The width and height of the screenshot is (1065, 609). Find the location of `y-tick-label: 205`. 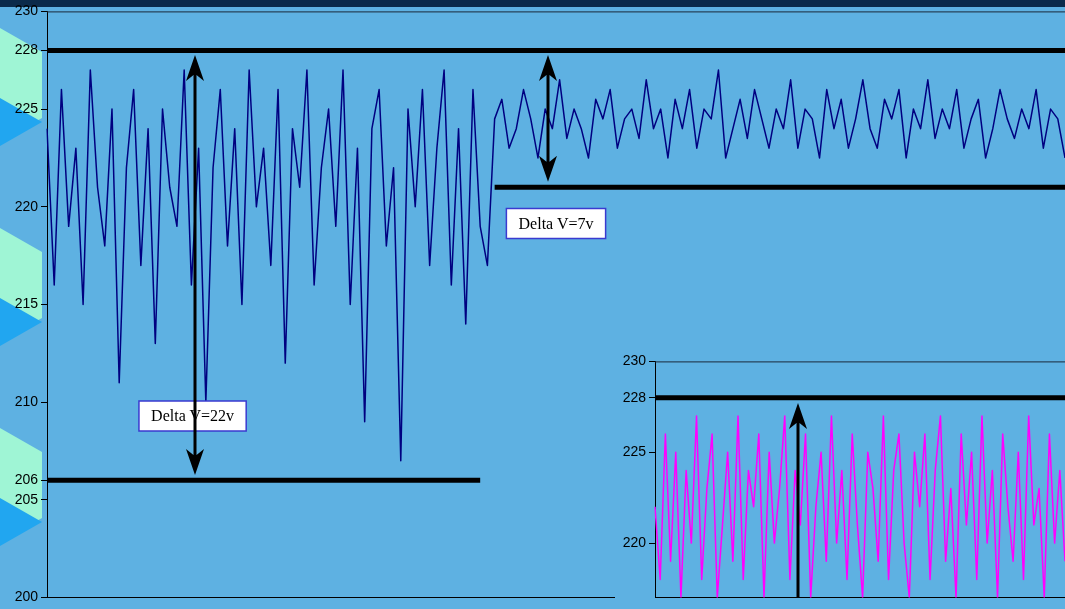

y-tick-label: 205 is located at coordinates (26, 498).